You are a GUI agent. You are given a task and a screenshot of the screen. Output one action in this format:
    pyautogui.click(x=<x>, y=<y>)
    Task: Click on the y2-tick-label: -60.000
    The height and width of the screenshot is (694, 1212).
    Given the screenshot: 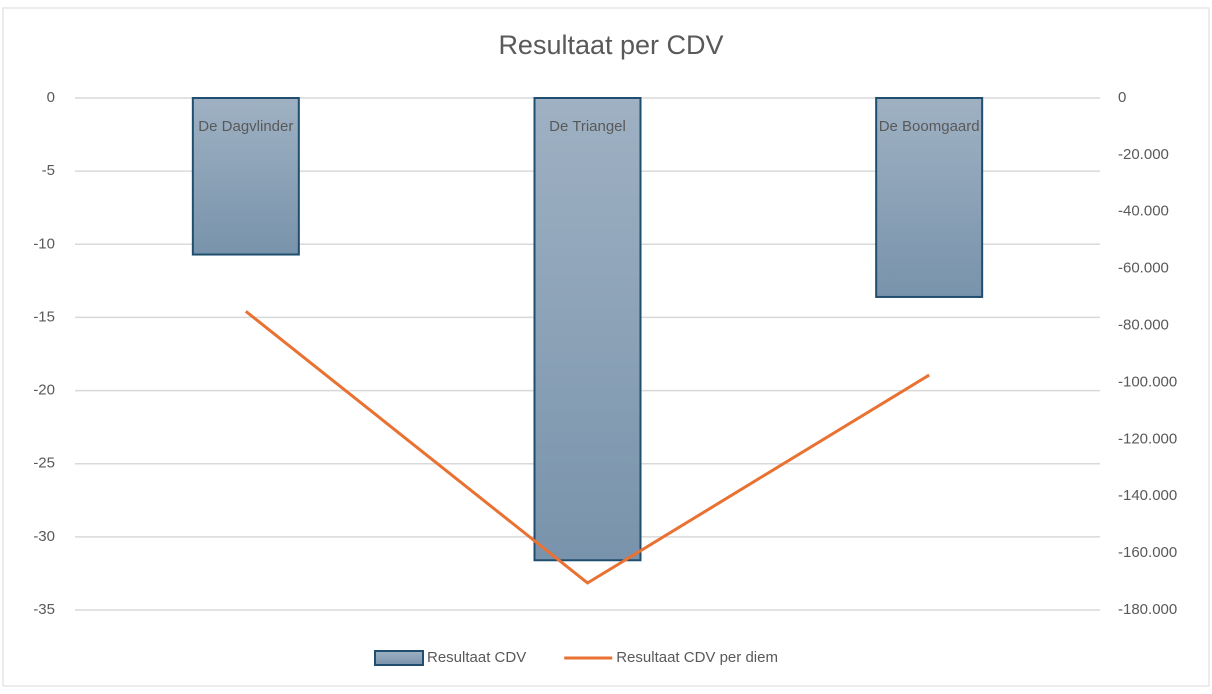 What is the action you would take?
    pyautogui.click(x=1143, y=268)
    